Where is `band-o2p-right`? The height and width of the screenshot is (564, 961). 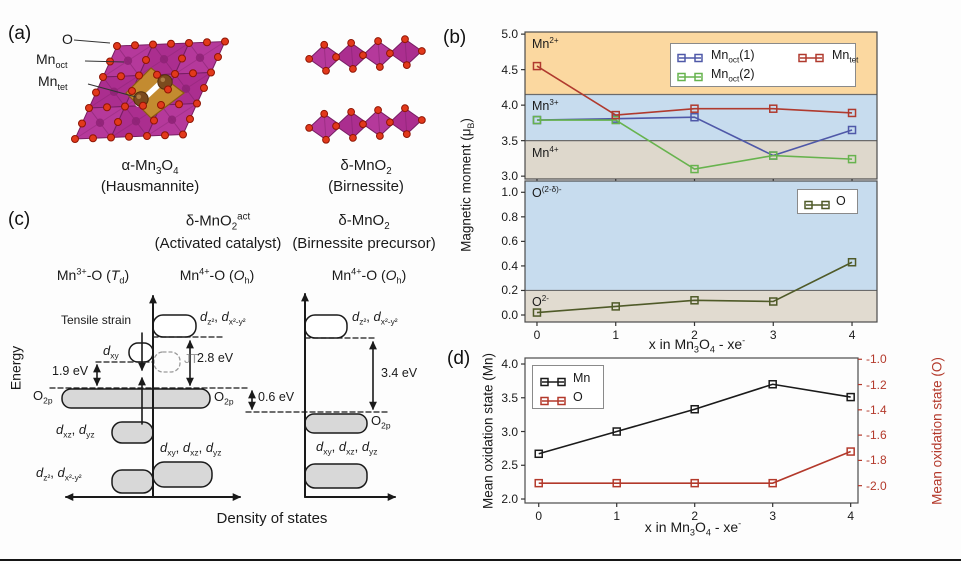
band-o2p-right is located at coordinates (336, 423).